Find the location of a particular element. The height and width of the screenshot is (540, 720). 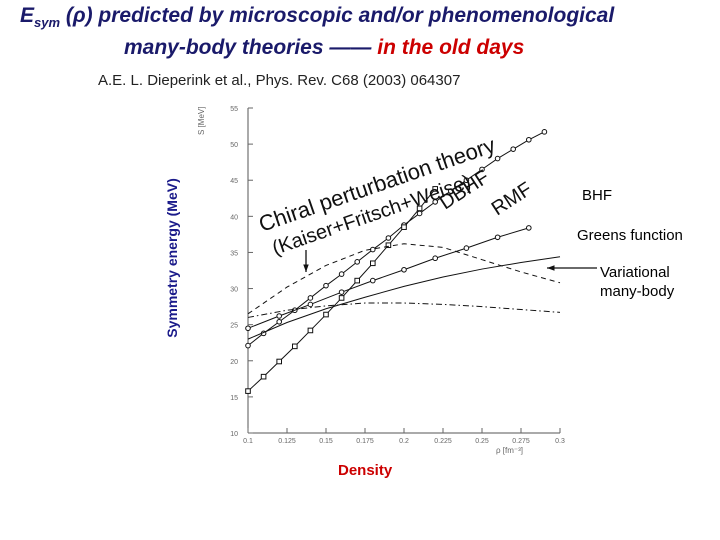

x-tick-label: 0.175 is located at coordinates (365, 441).